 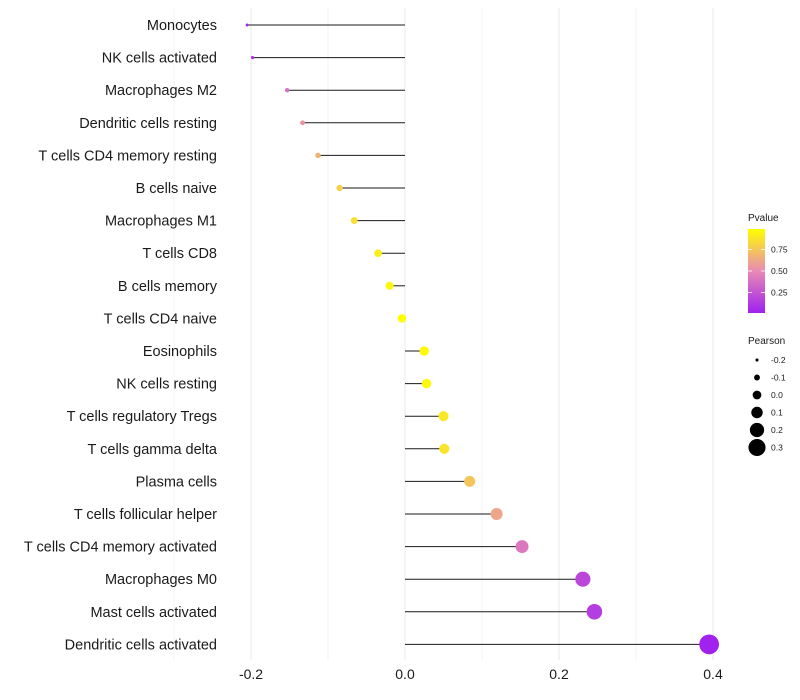 What do you see at coordinates (153, 450) in the screenshot?
I see `category-label: T cells gamma delta` at bounding box center [153, 450].